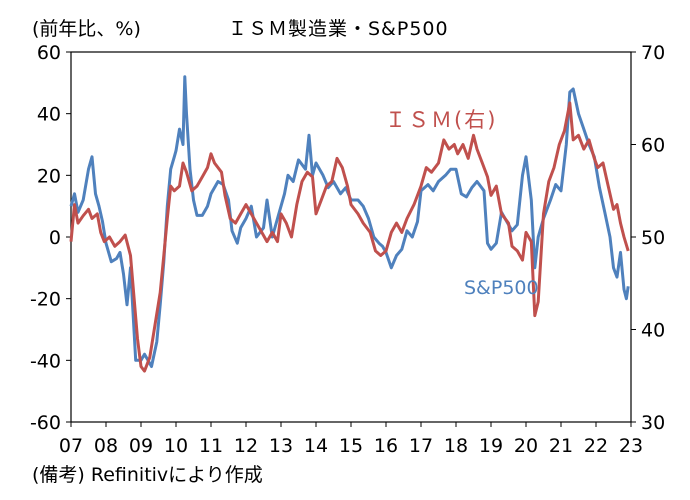 The width and height of the screenshot is (690, 500). Describe the element at coordinates (653, 53) in the screenshot. I see `right-tick-label: 70` at that location.